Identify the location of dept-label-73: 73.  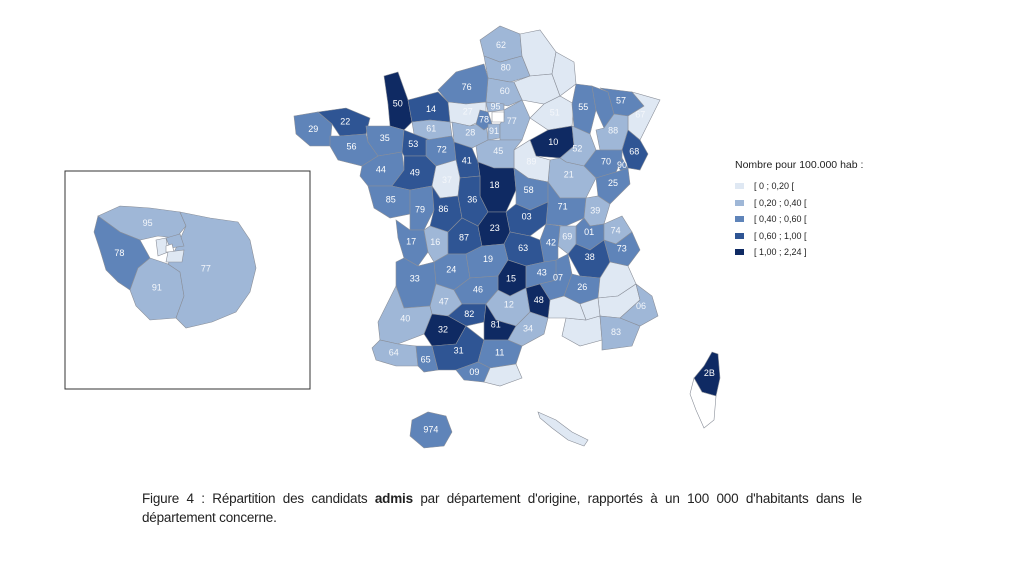
(622, 248).